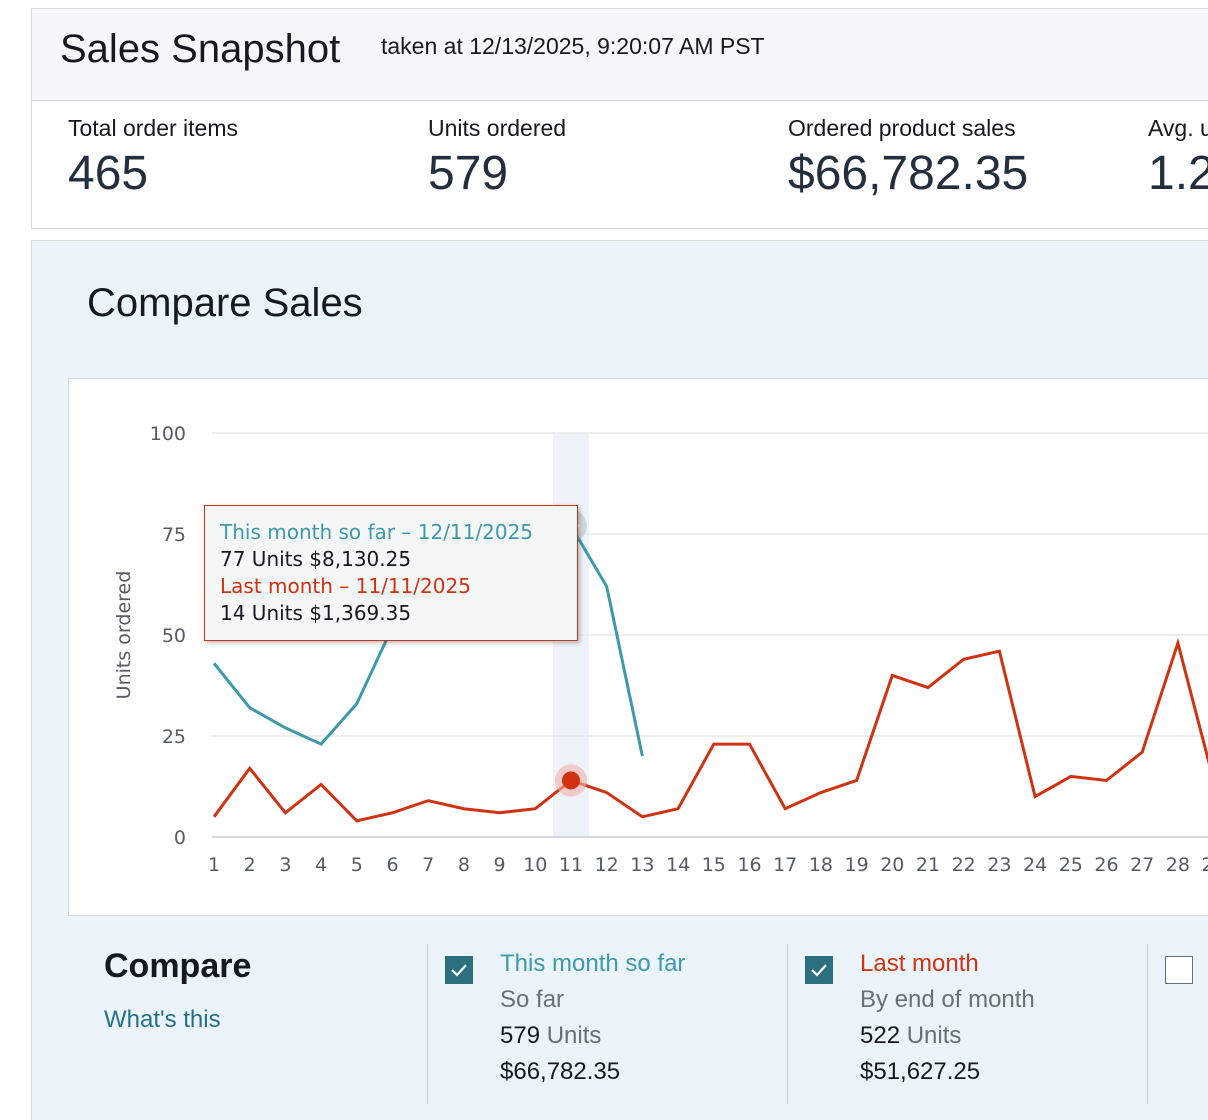  I want to click on whats-this-link: What's this, so click(162, 1019).